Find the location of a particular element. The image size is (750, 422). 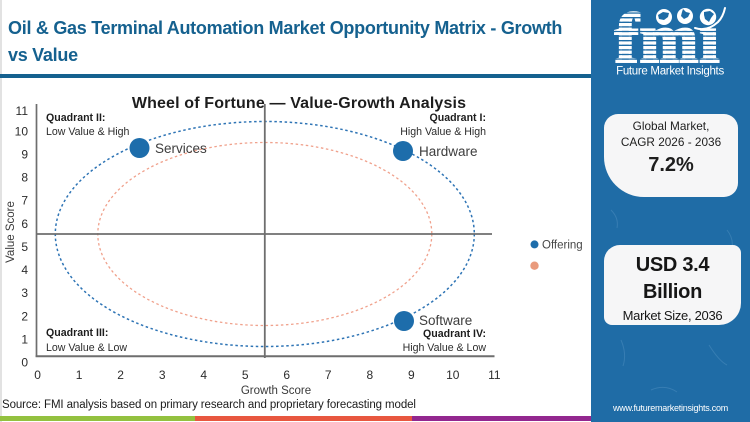

svg-text: Quadrant III: is located at coordinates (77, 333).